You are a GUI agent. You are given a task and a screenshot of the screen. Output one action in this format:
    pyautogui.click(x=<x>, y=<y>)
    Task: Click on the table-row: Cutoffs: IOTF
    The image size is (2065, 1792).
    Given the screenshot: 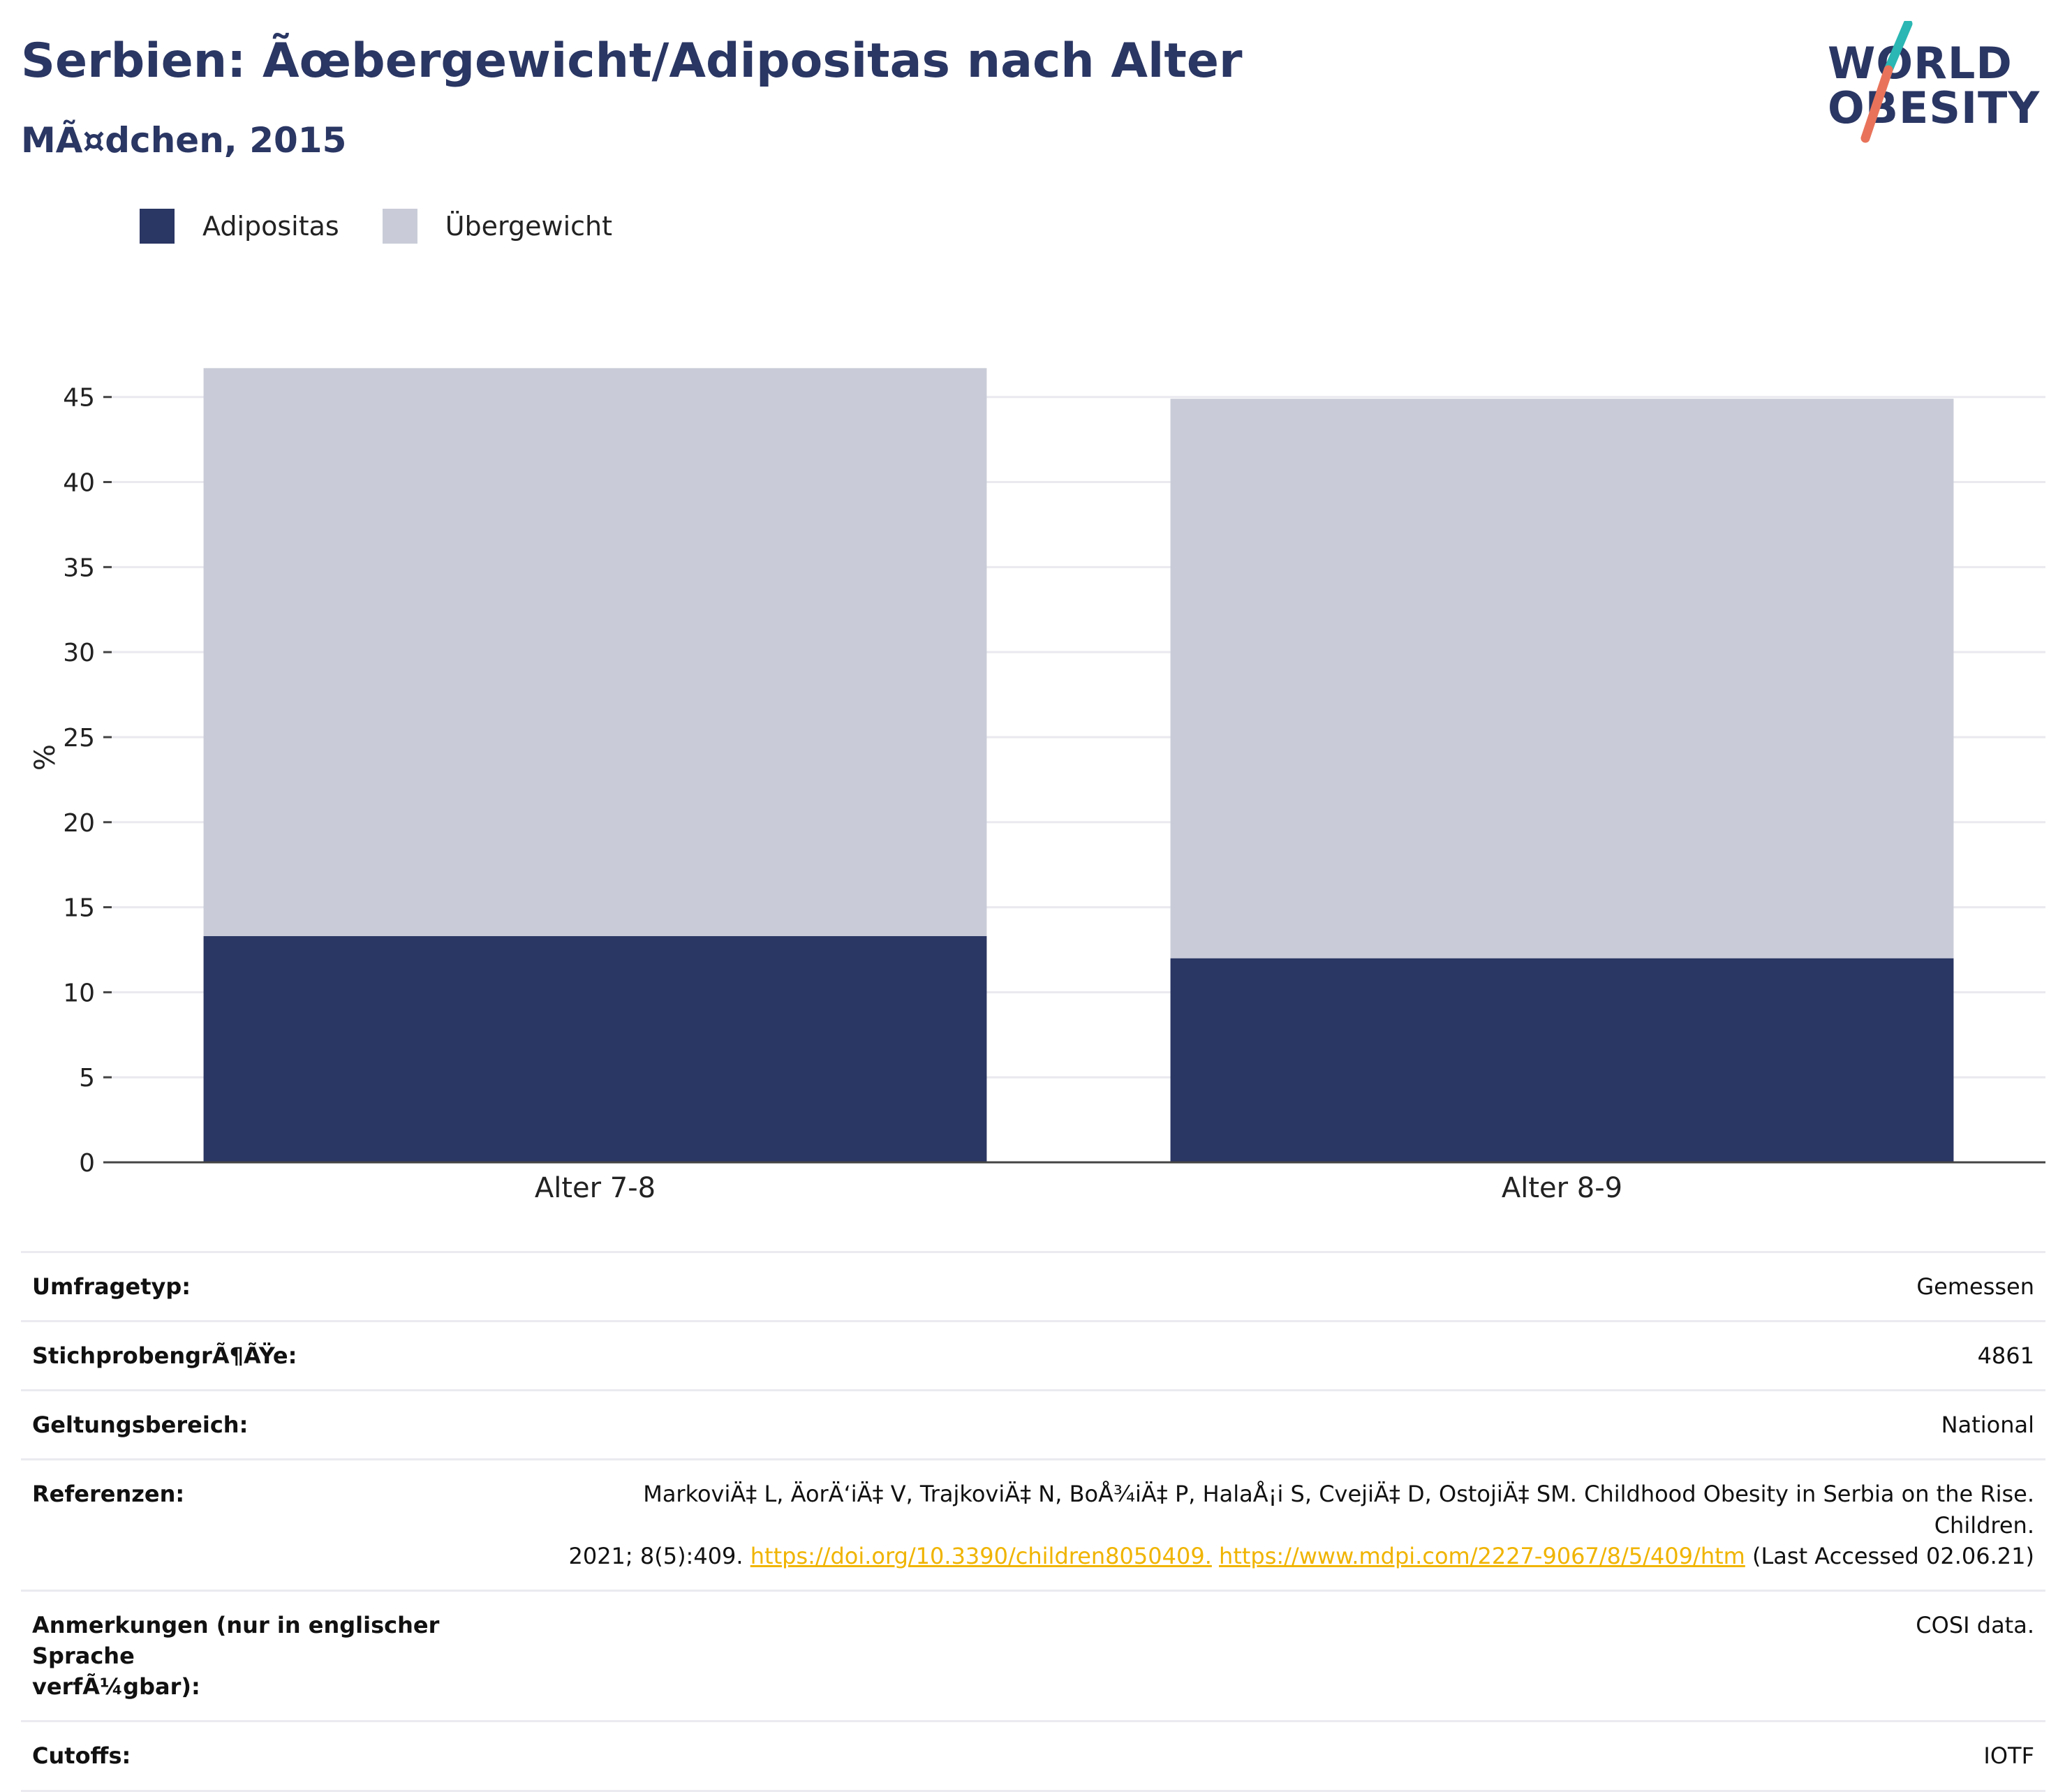 What is the action you would take?
    pyautogui.click(x=1033, y=1756)
    